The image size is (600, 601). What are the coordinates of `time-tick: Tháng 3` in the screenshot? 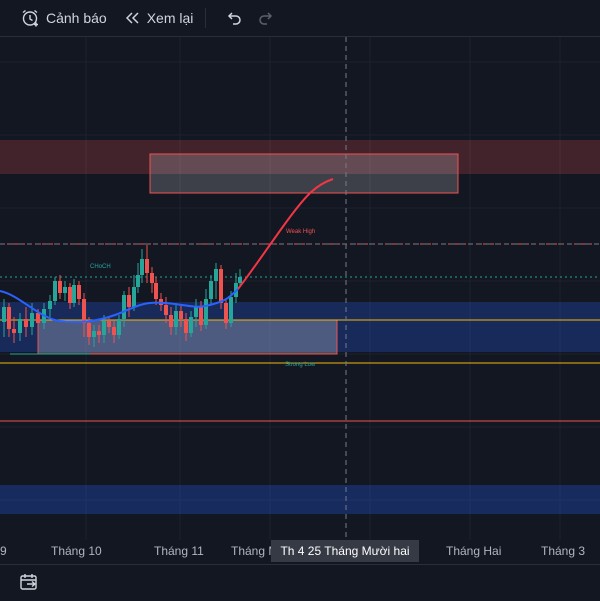 It's located at (563, 551).